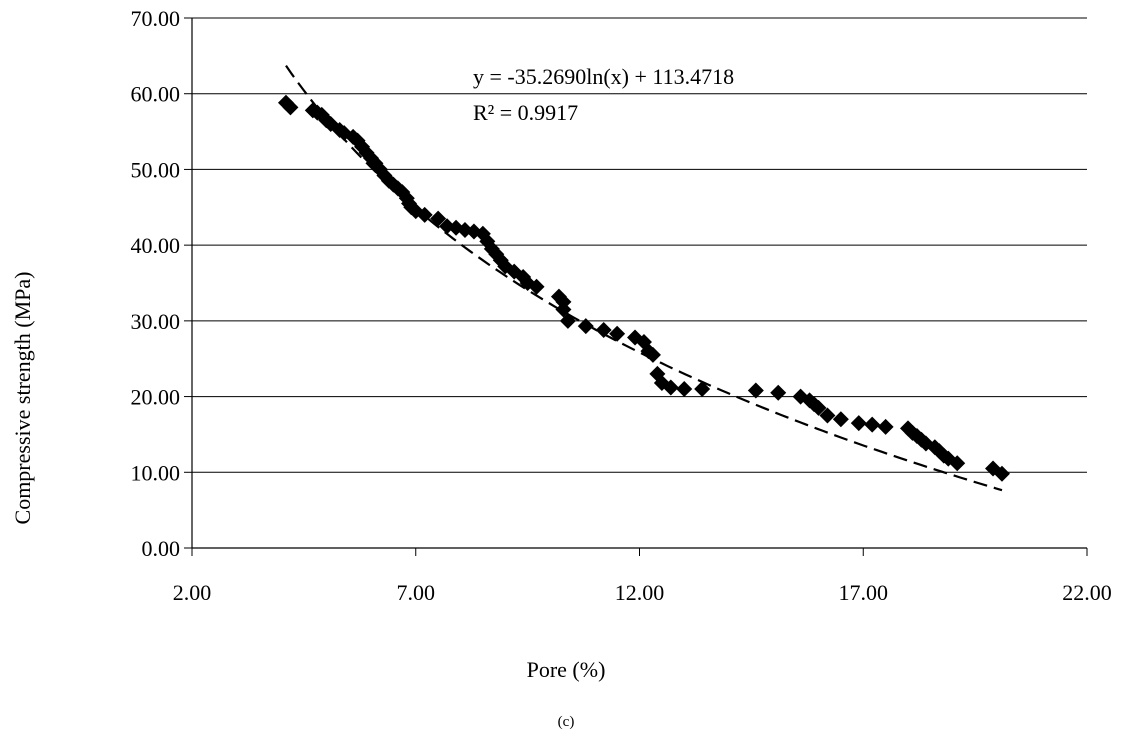 The image size is (1132, 734). What do you see at coordinates (22, 398) in the screenshot?
I see `y-axis-title: Compressive strength (MPa)` at bounding box center [22, 398].